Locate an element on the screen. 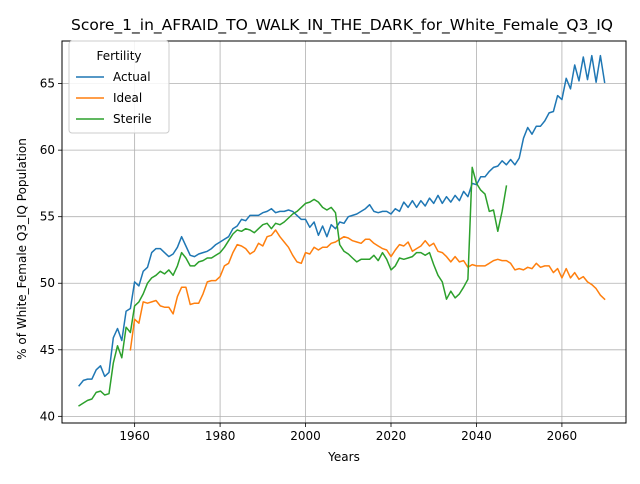 Image resolution: width=640 pixels, height=484 pixels. x-tick-label: 1980 is located at coordinates (220, 436).